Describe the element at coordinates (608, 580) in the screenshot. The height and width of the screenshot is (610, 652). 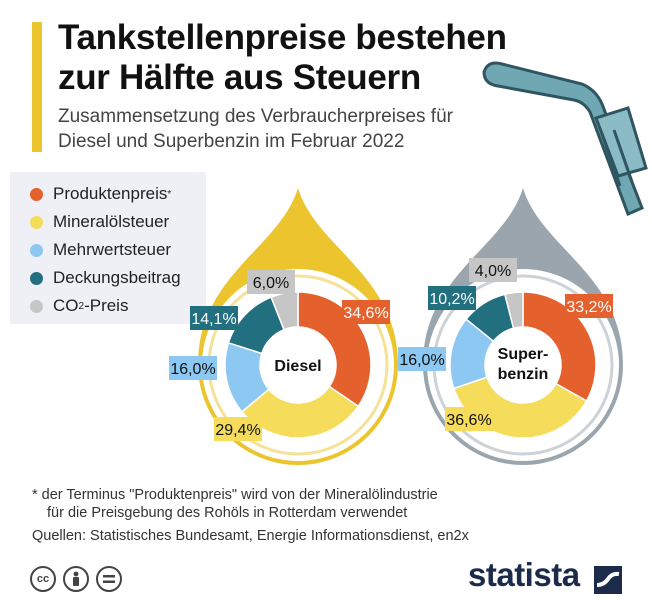
I see `statista-mark-icon` at that location.